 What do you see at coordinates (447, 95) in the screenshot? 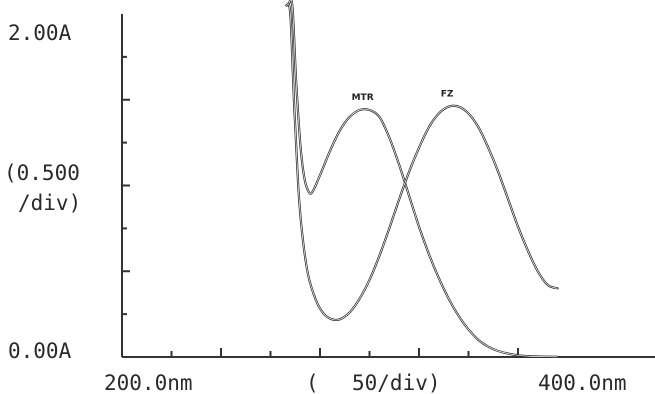
I see `peak-label-fz: FZ` at bounding box center [447, 95].